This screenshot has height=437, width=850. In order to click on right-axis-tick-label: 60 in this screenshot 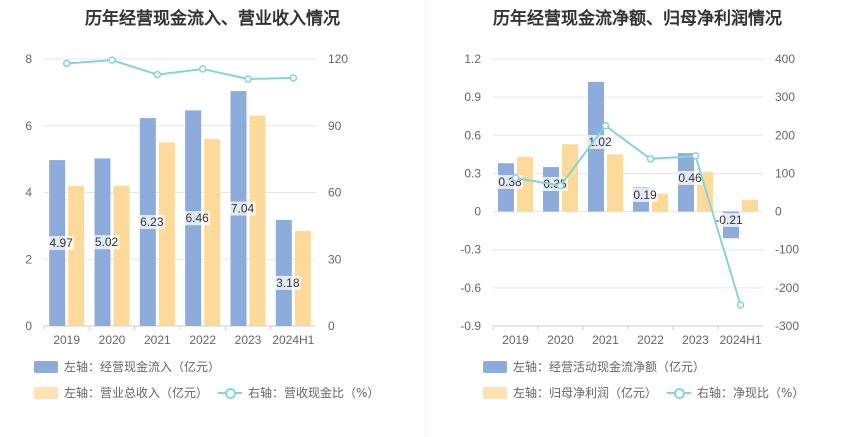, I will do `click(335, 193)`.